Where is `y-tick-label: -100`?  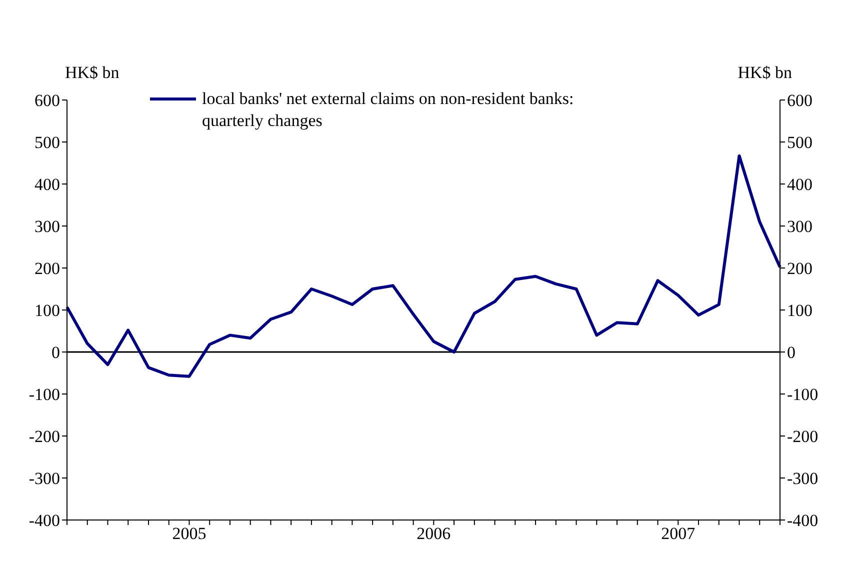
y-tick-label: -100 is located at coordinates (44, 394).